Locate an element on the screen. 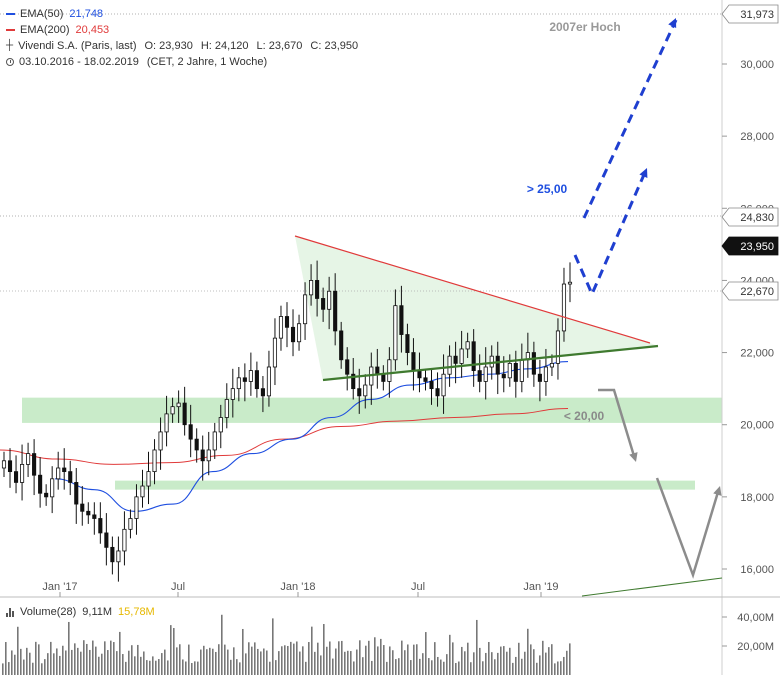 The height and width of the screenshot is (675, 780). time-tick-label: Jul is located at coordinates (418, 587).